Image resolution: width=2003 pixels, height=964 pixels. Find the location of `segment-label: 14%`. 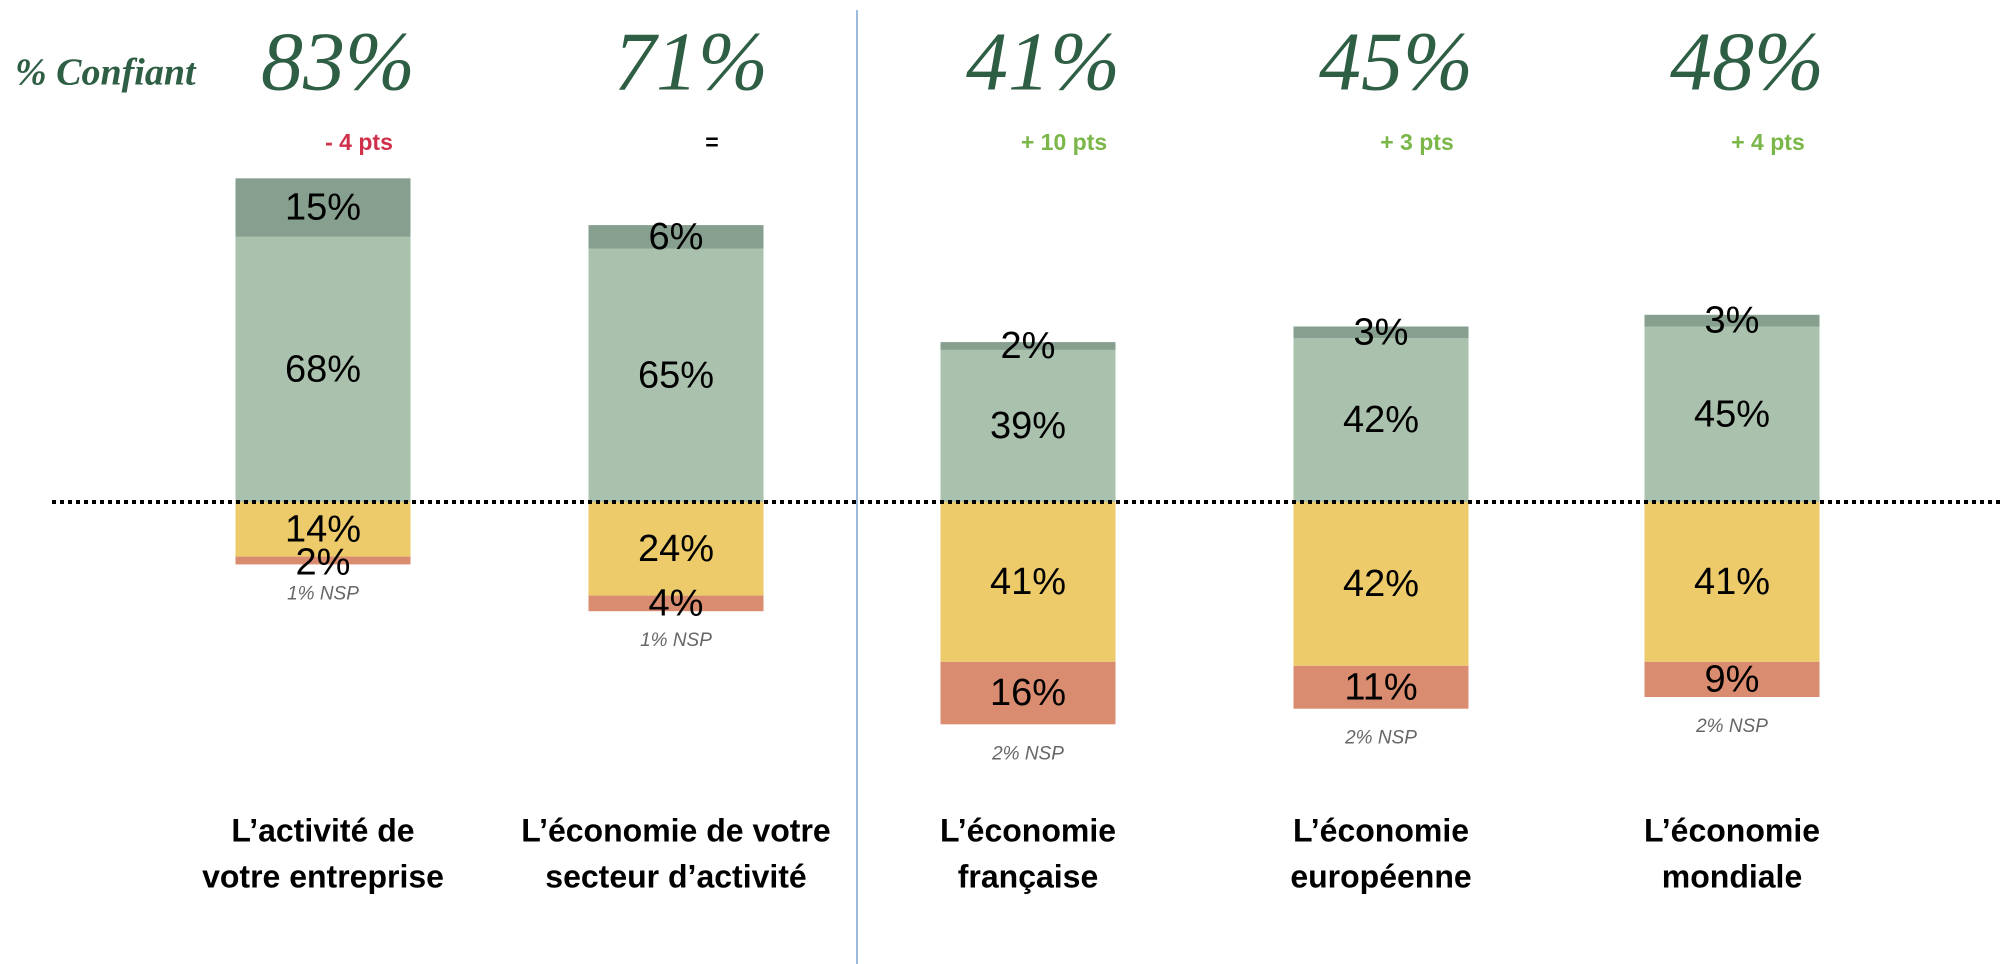

segment-label: 14% is located at coordinates (323, 529).